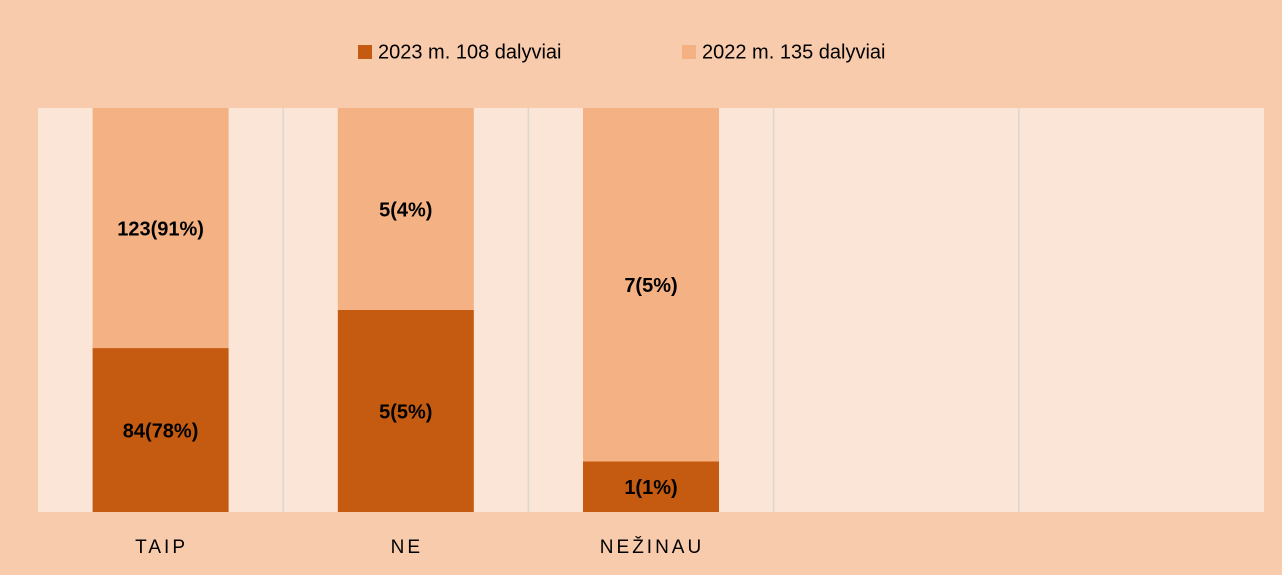 This screenshot has width=1282, height=575. I want to click on x-tick-label: NE, so click(407, 547).